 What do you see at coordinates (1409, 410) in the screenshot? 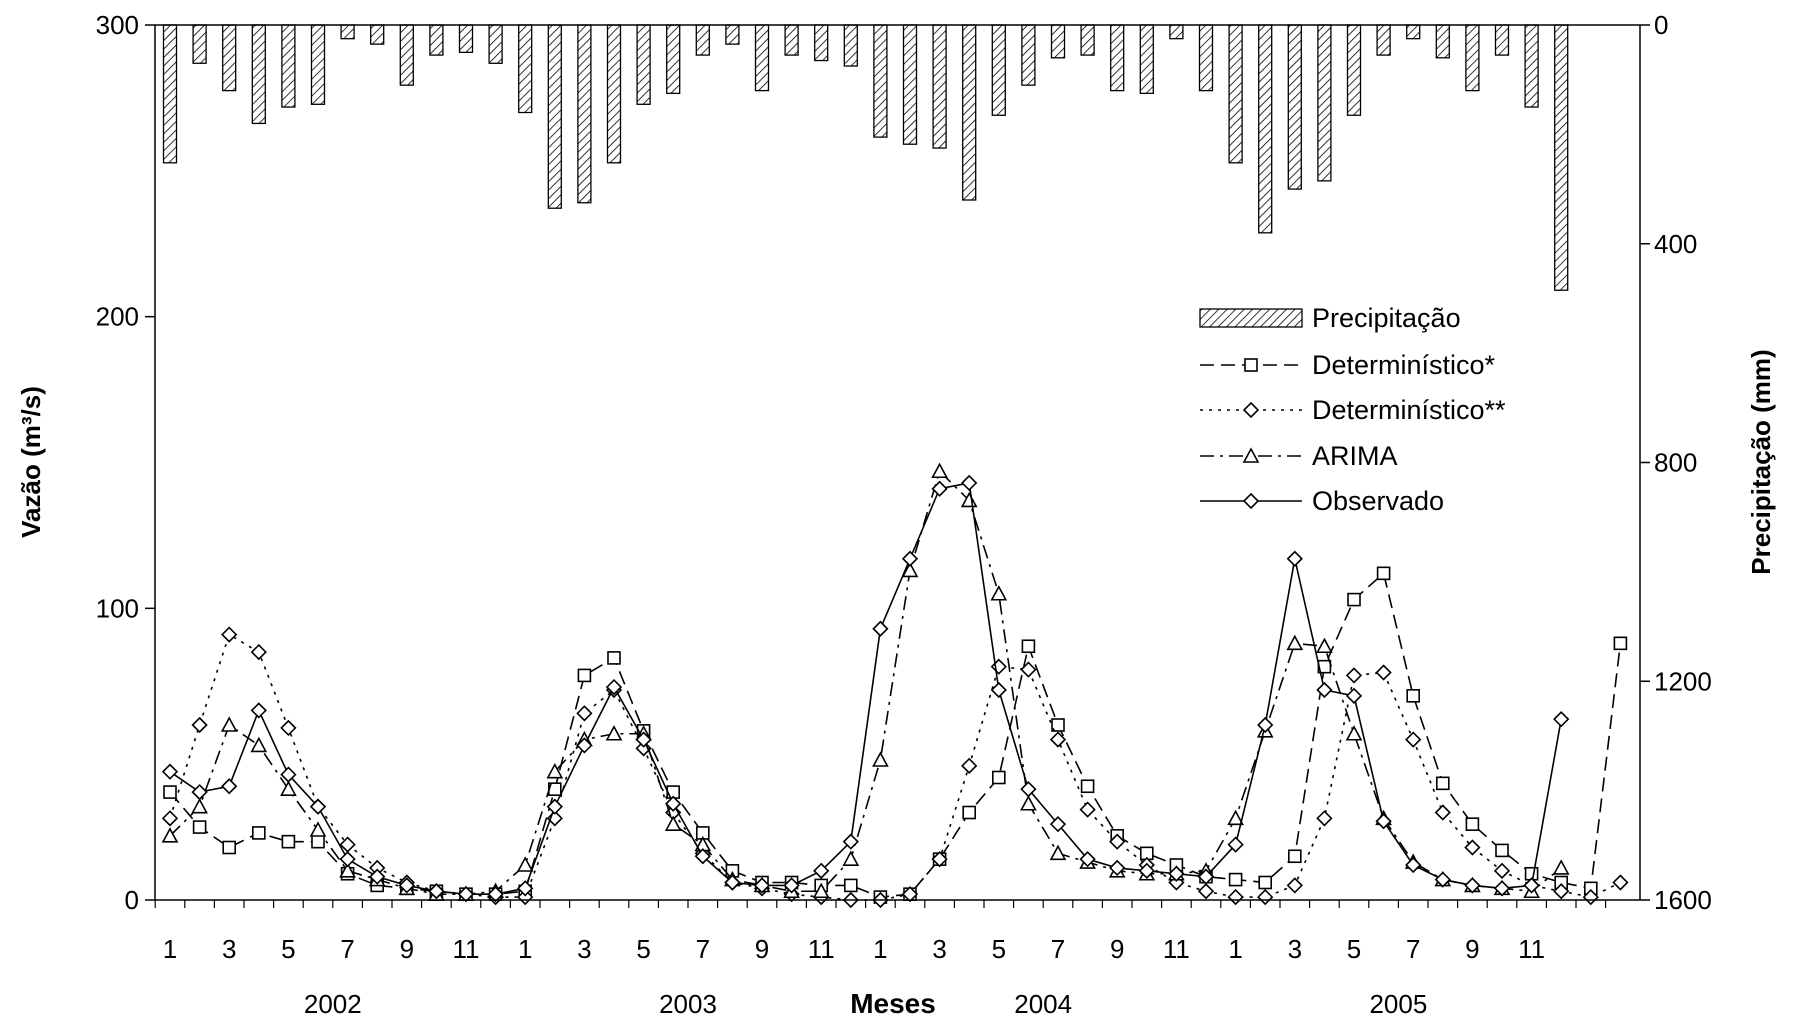
I see `legend-label: Determinístico**` at bounding box center [1409, 410].